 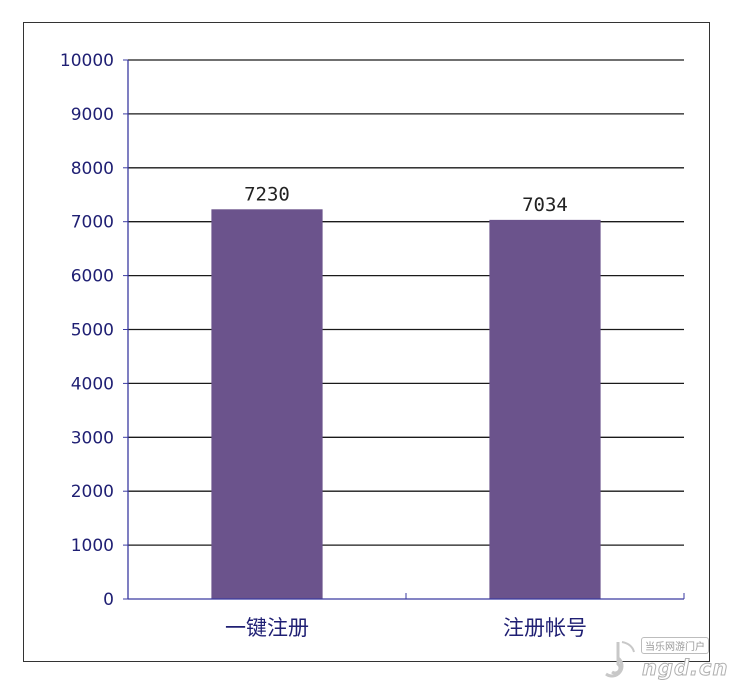 I want to click on bar-data-label: 7230, so click(x=267, y=194).